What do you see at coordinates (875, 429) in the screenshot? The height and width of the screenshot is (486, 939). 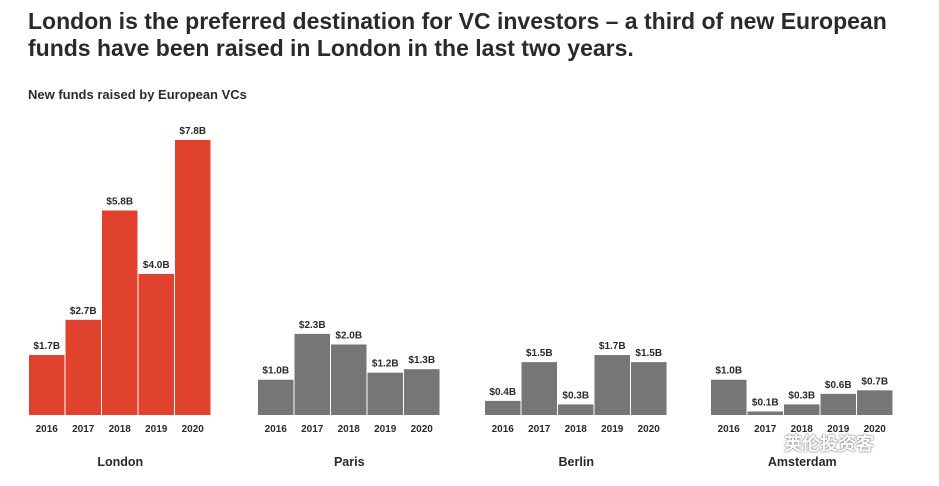 I see `tick-label-amsterdam-2020: 2020` at bounding box center [875, 429].